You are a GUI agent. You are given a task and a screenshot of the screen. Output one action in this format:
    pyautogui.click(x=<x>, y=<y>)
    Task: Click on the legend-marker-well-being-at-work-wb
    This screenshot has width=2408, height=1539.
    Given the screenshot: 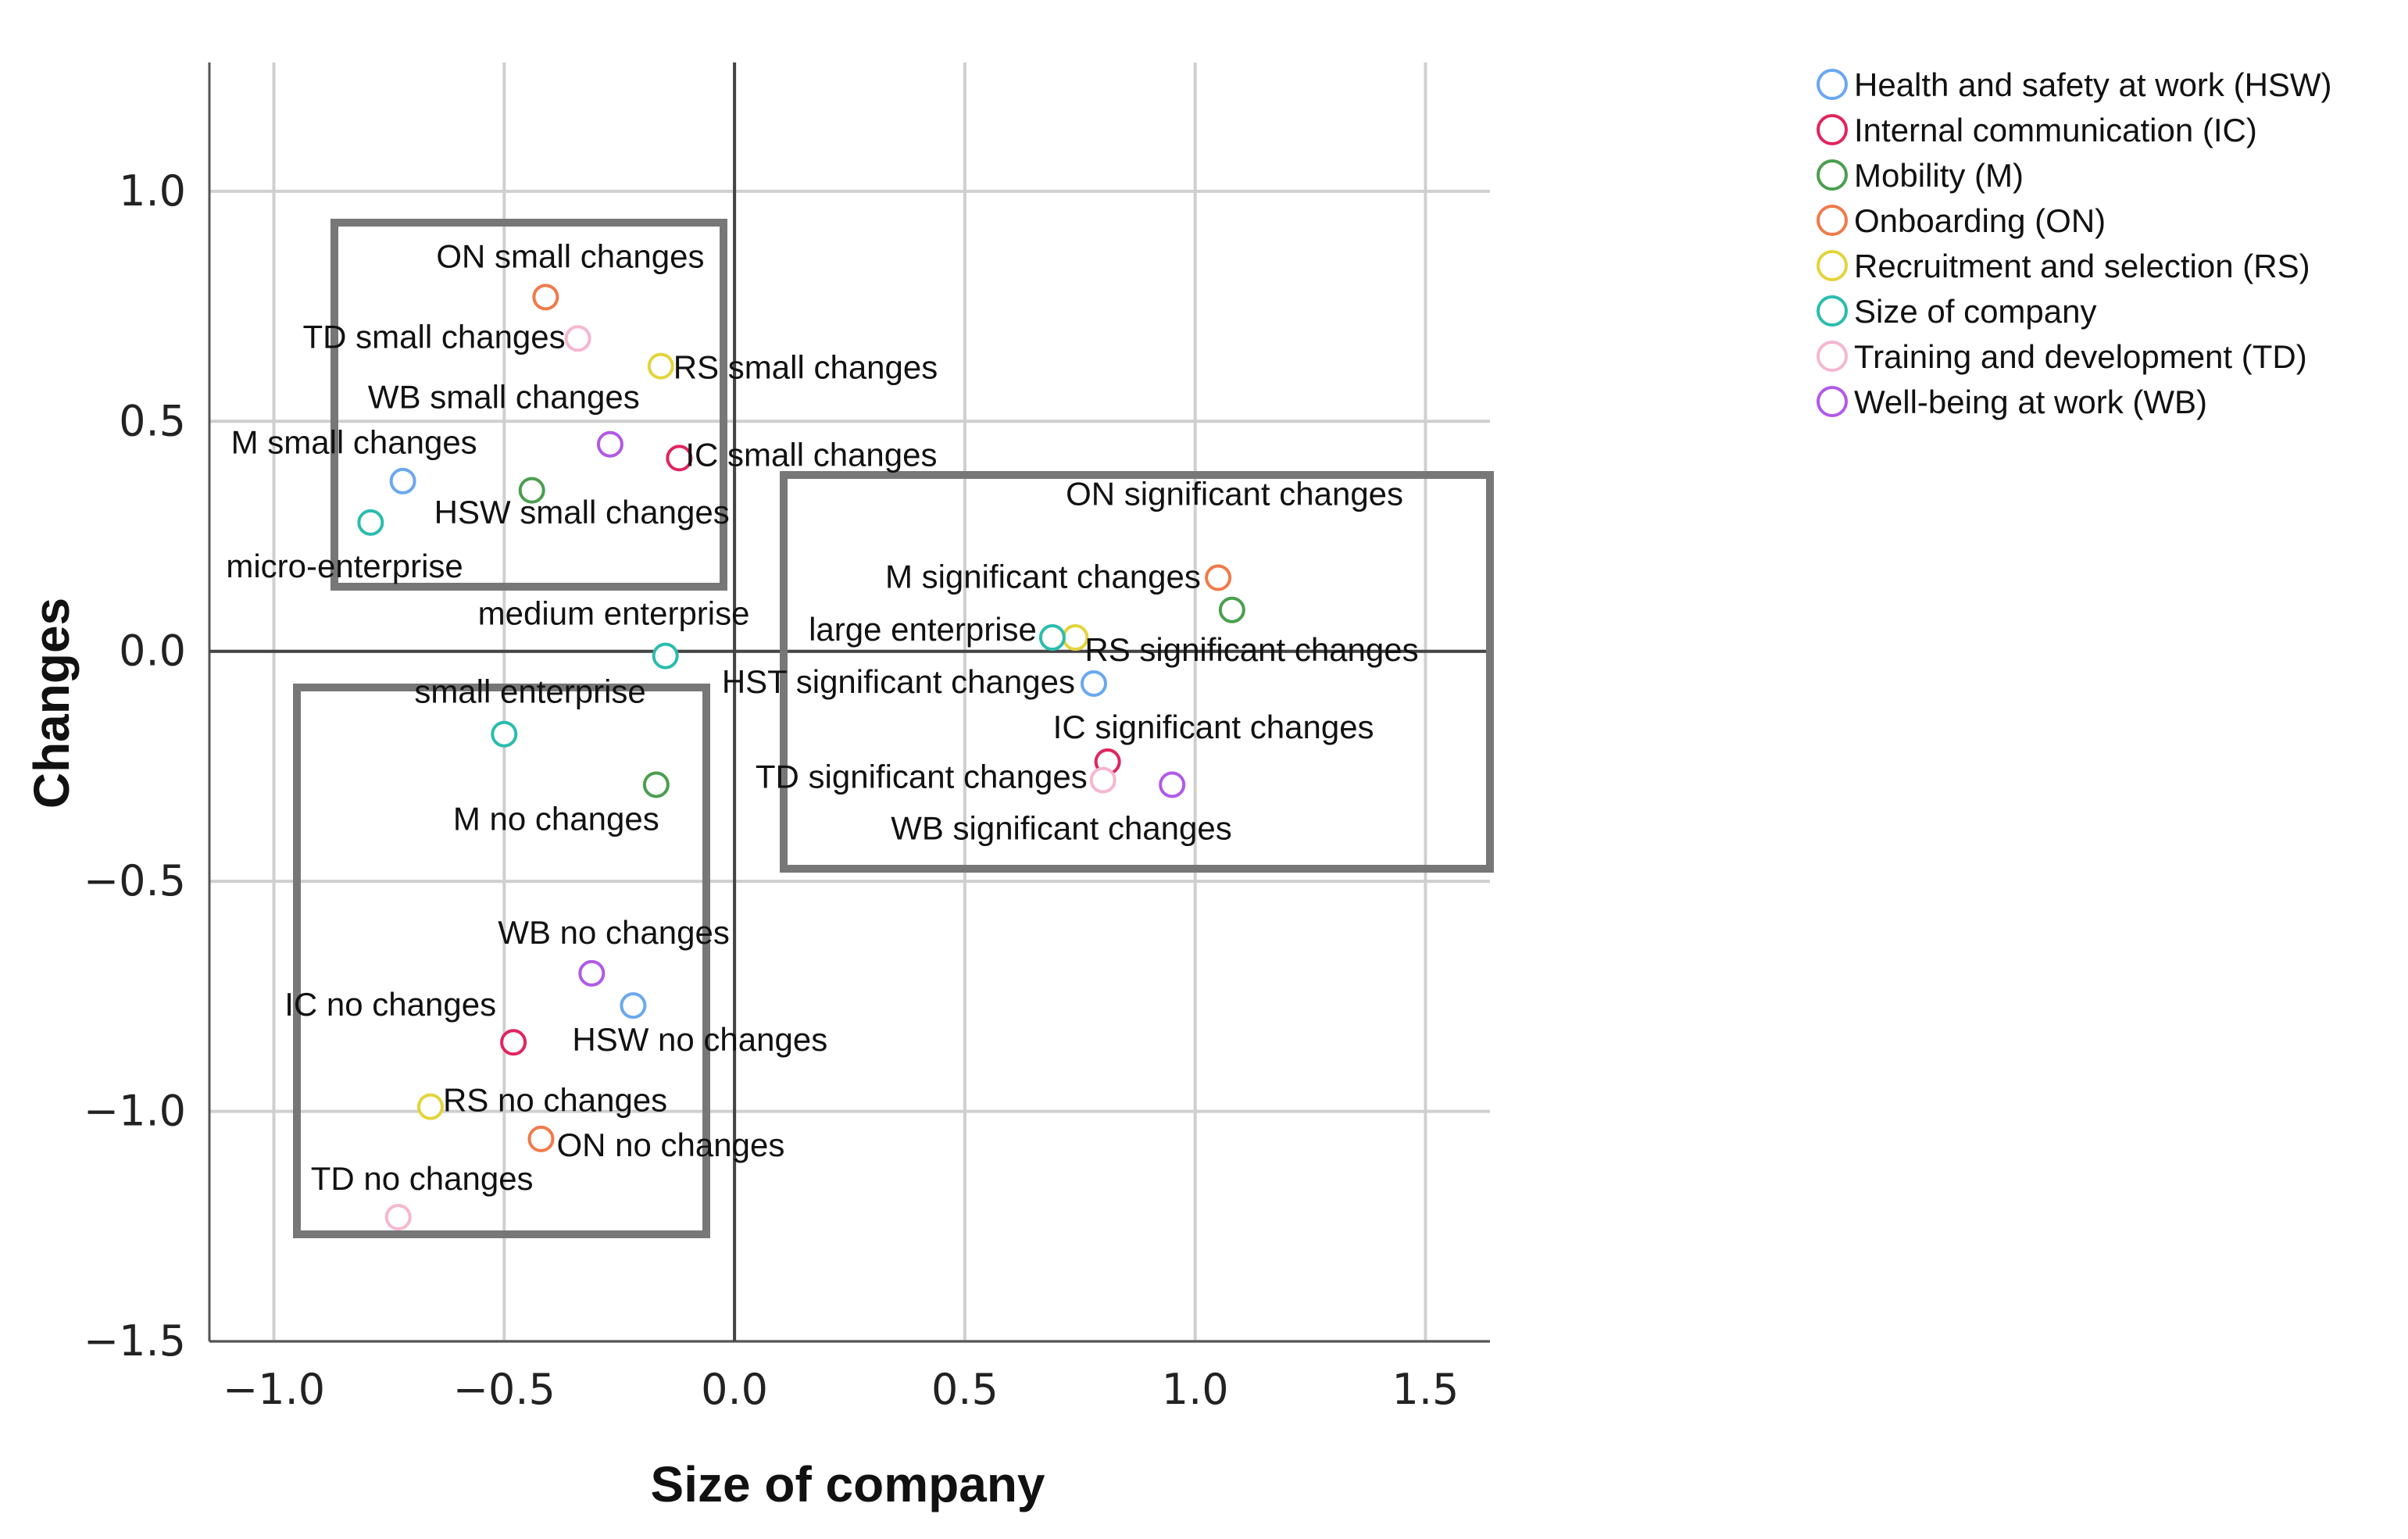 What is the action you would take?
    pyautogui.click(x=1832, y=401)
    